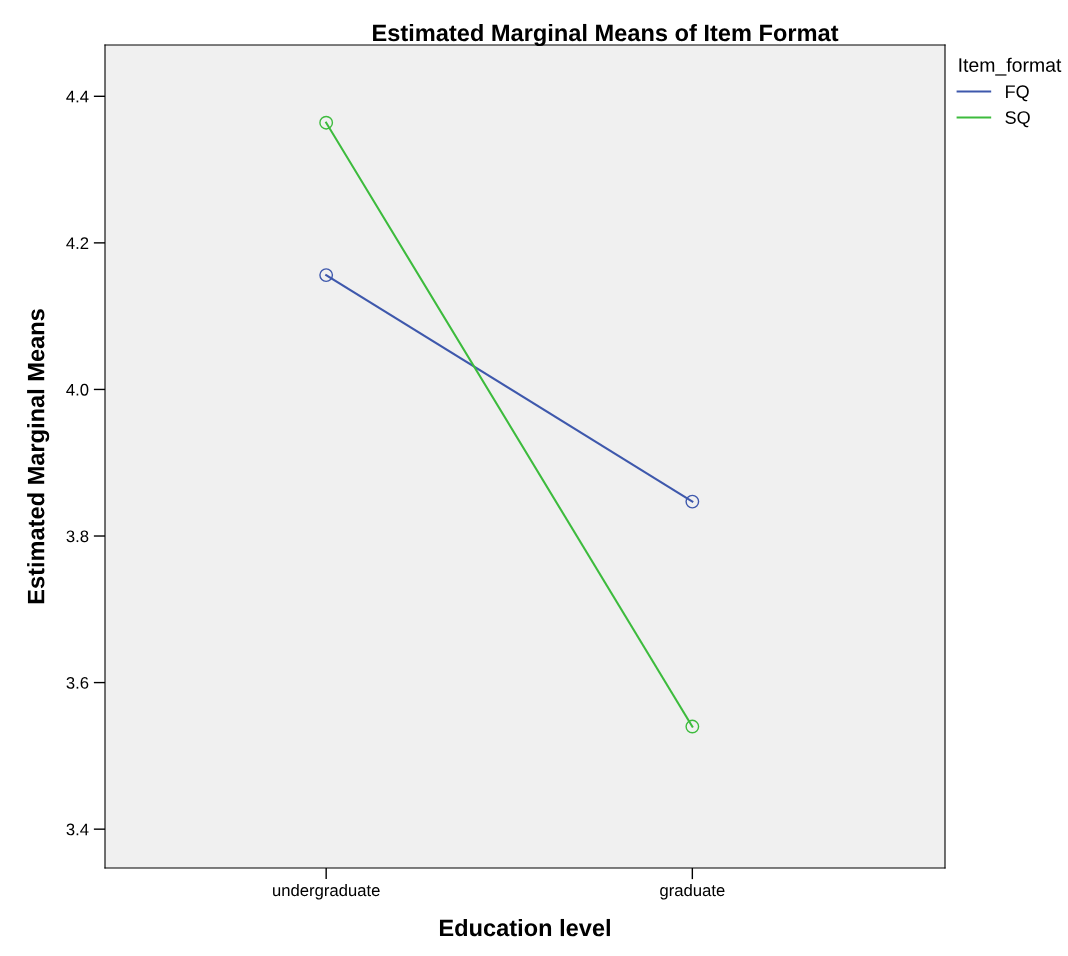  What do you see at coordinates (606, 35) in the screenshot?
I see `chart-title: Estimated Marginal Means of Item Format` at bounding box center [606, 35].